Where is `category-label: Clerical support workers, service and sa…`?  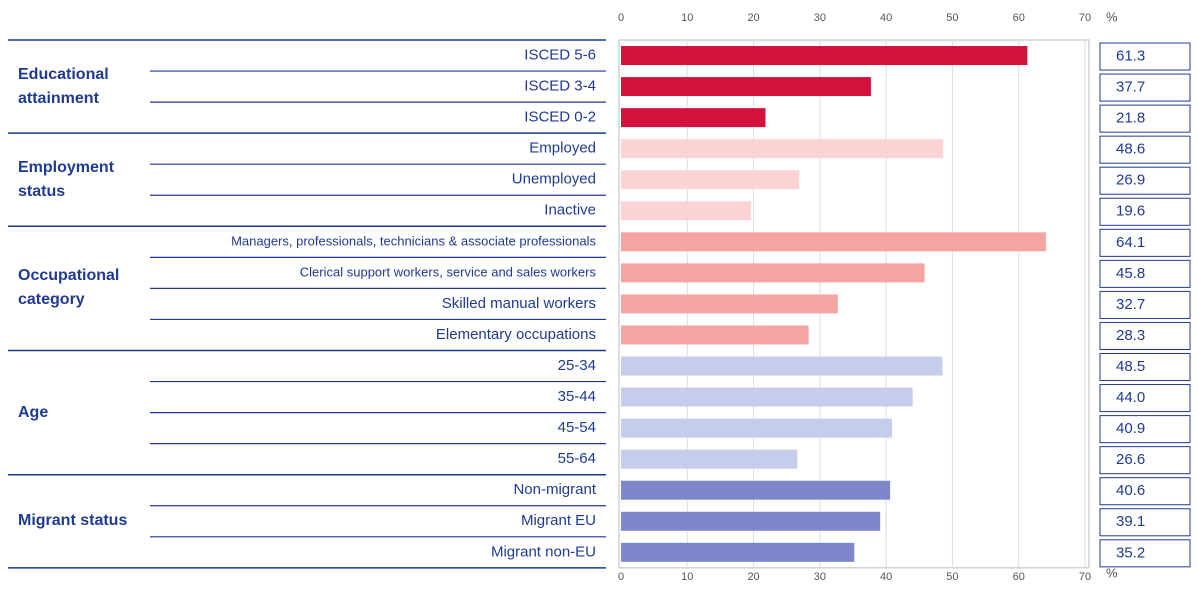
category-label: Clerical support workers, service and sa… is located at coordinates (448, 271).